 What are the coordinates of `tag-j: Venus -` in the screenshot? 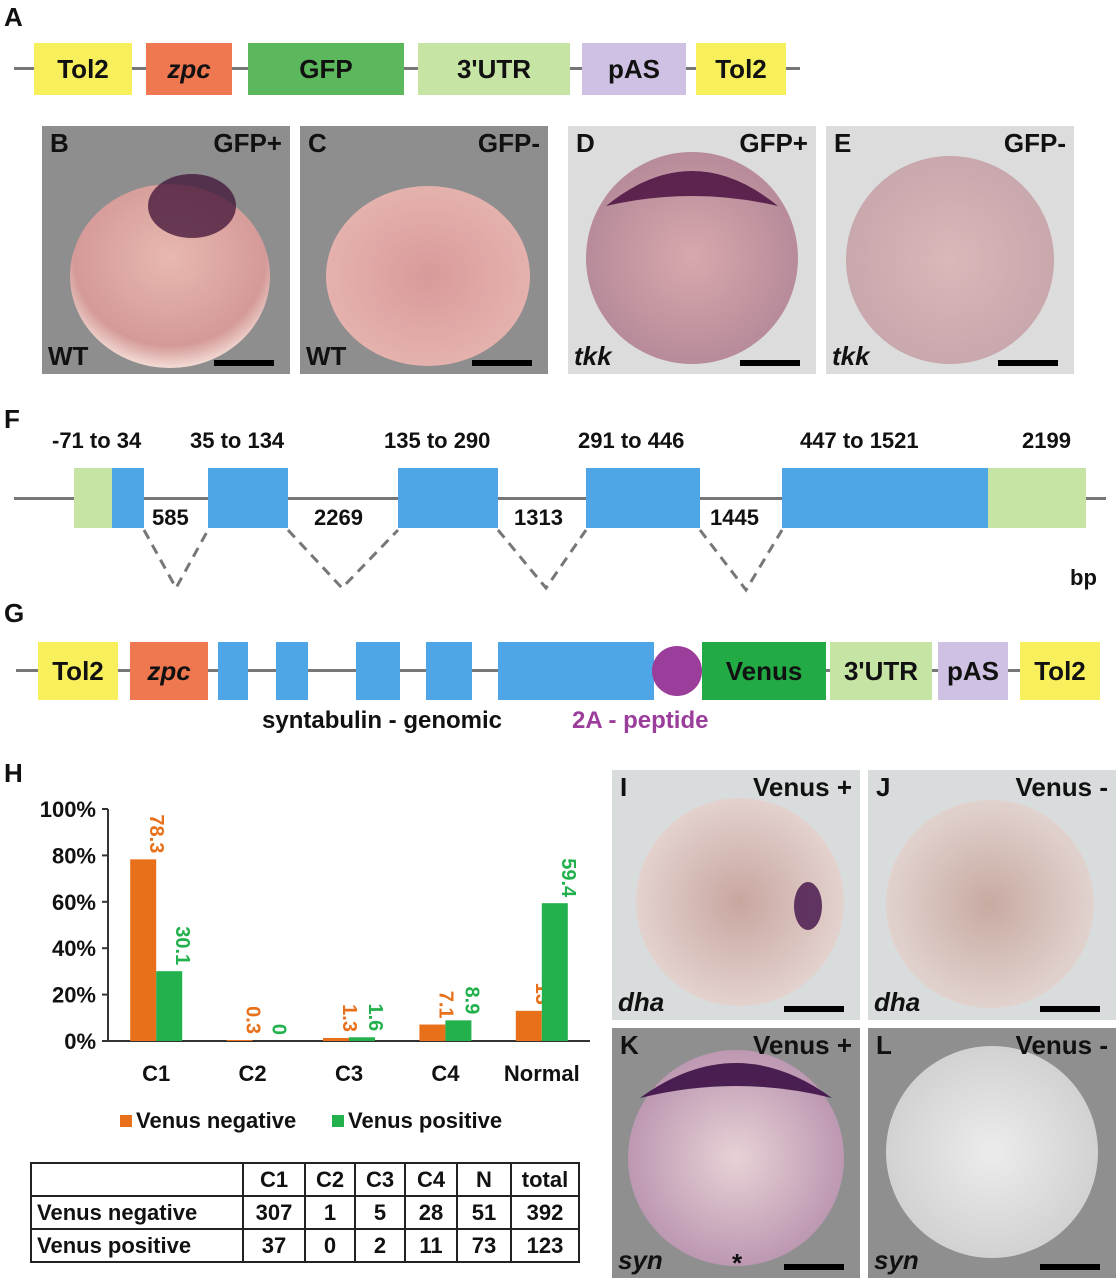 It's located at (1061, 787).